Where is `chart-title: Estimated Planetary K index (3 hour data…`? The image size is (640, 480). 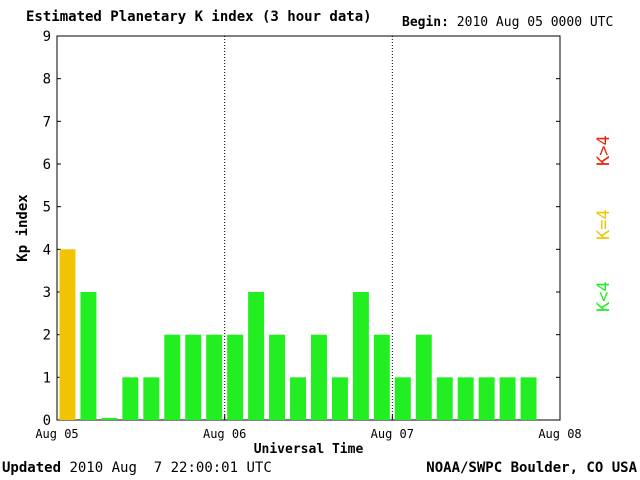 chart-title: Estimated Planetary K index (3 hour data… is located at coordinates (199, 17).